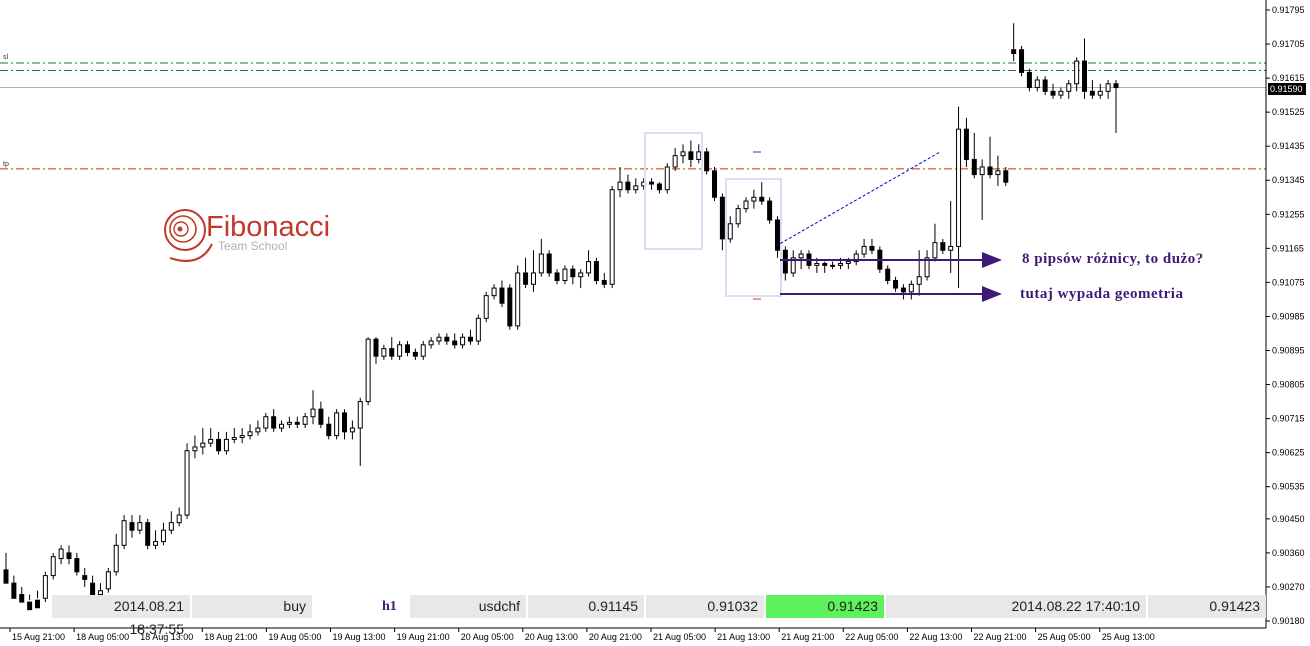 The height and width of the screenshot is (646, 1310). I want to click on x-tick-label: 21 Aug 05:00, so click(679, 637).